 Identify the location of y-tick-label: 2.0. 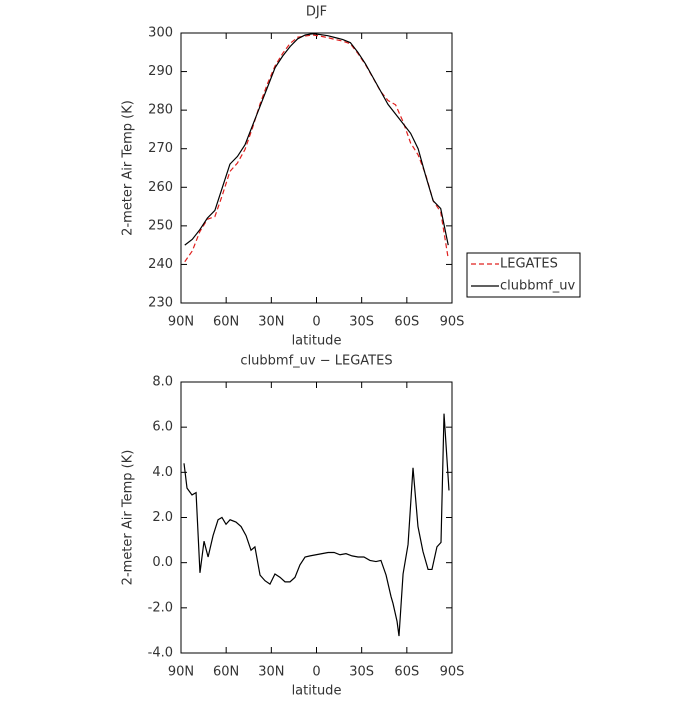
(162, 517).